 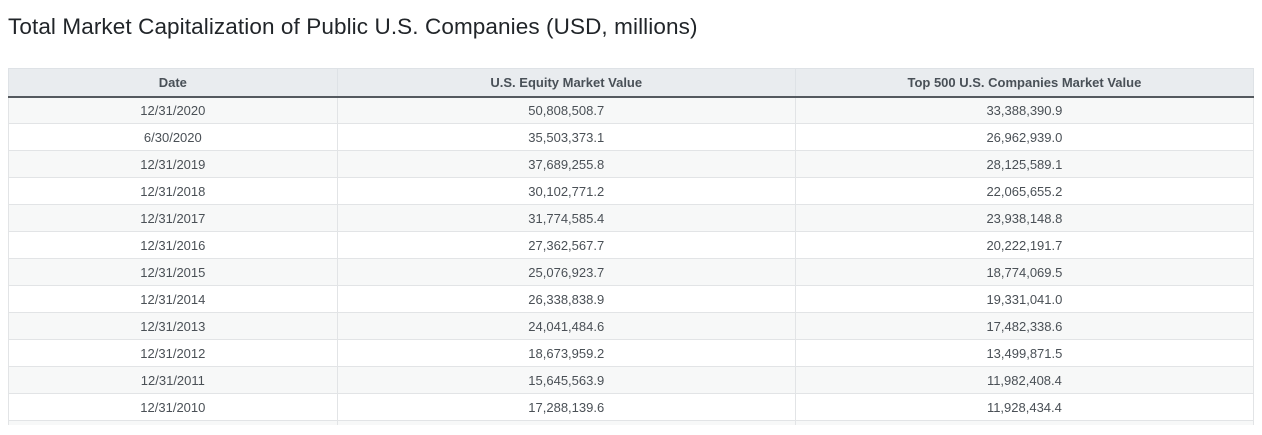 I want to click on date-cell: 12/31/2010, so click(x=173, y=407).